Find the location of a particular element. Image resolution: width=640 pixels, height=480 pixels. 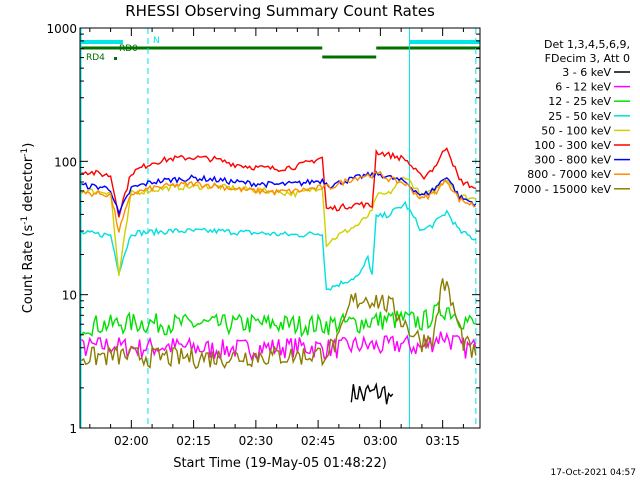

legend-header-1: Det 1,3,4,5,6,9, is located at coordinates (587, 44).